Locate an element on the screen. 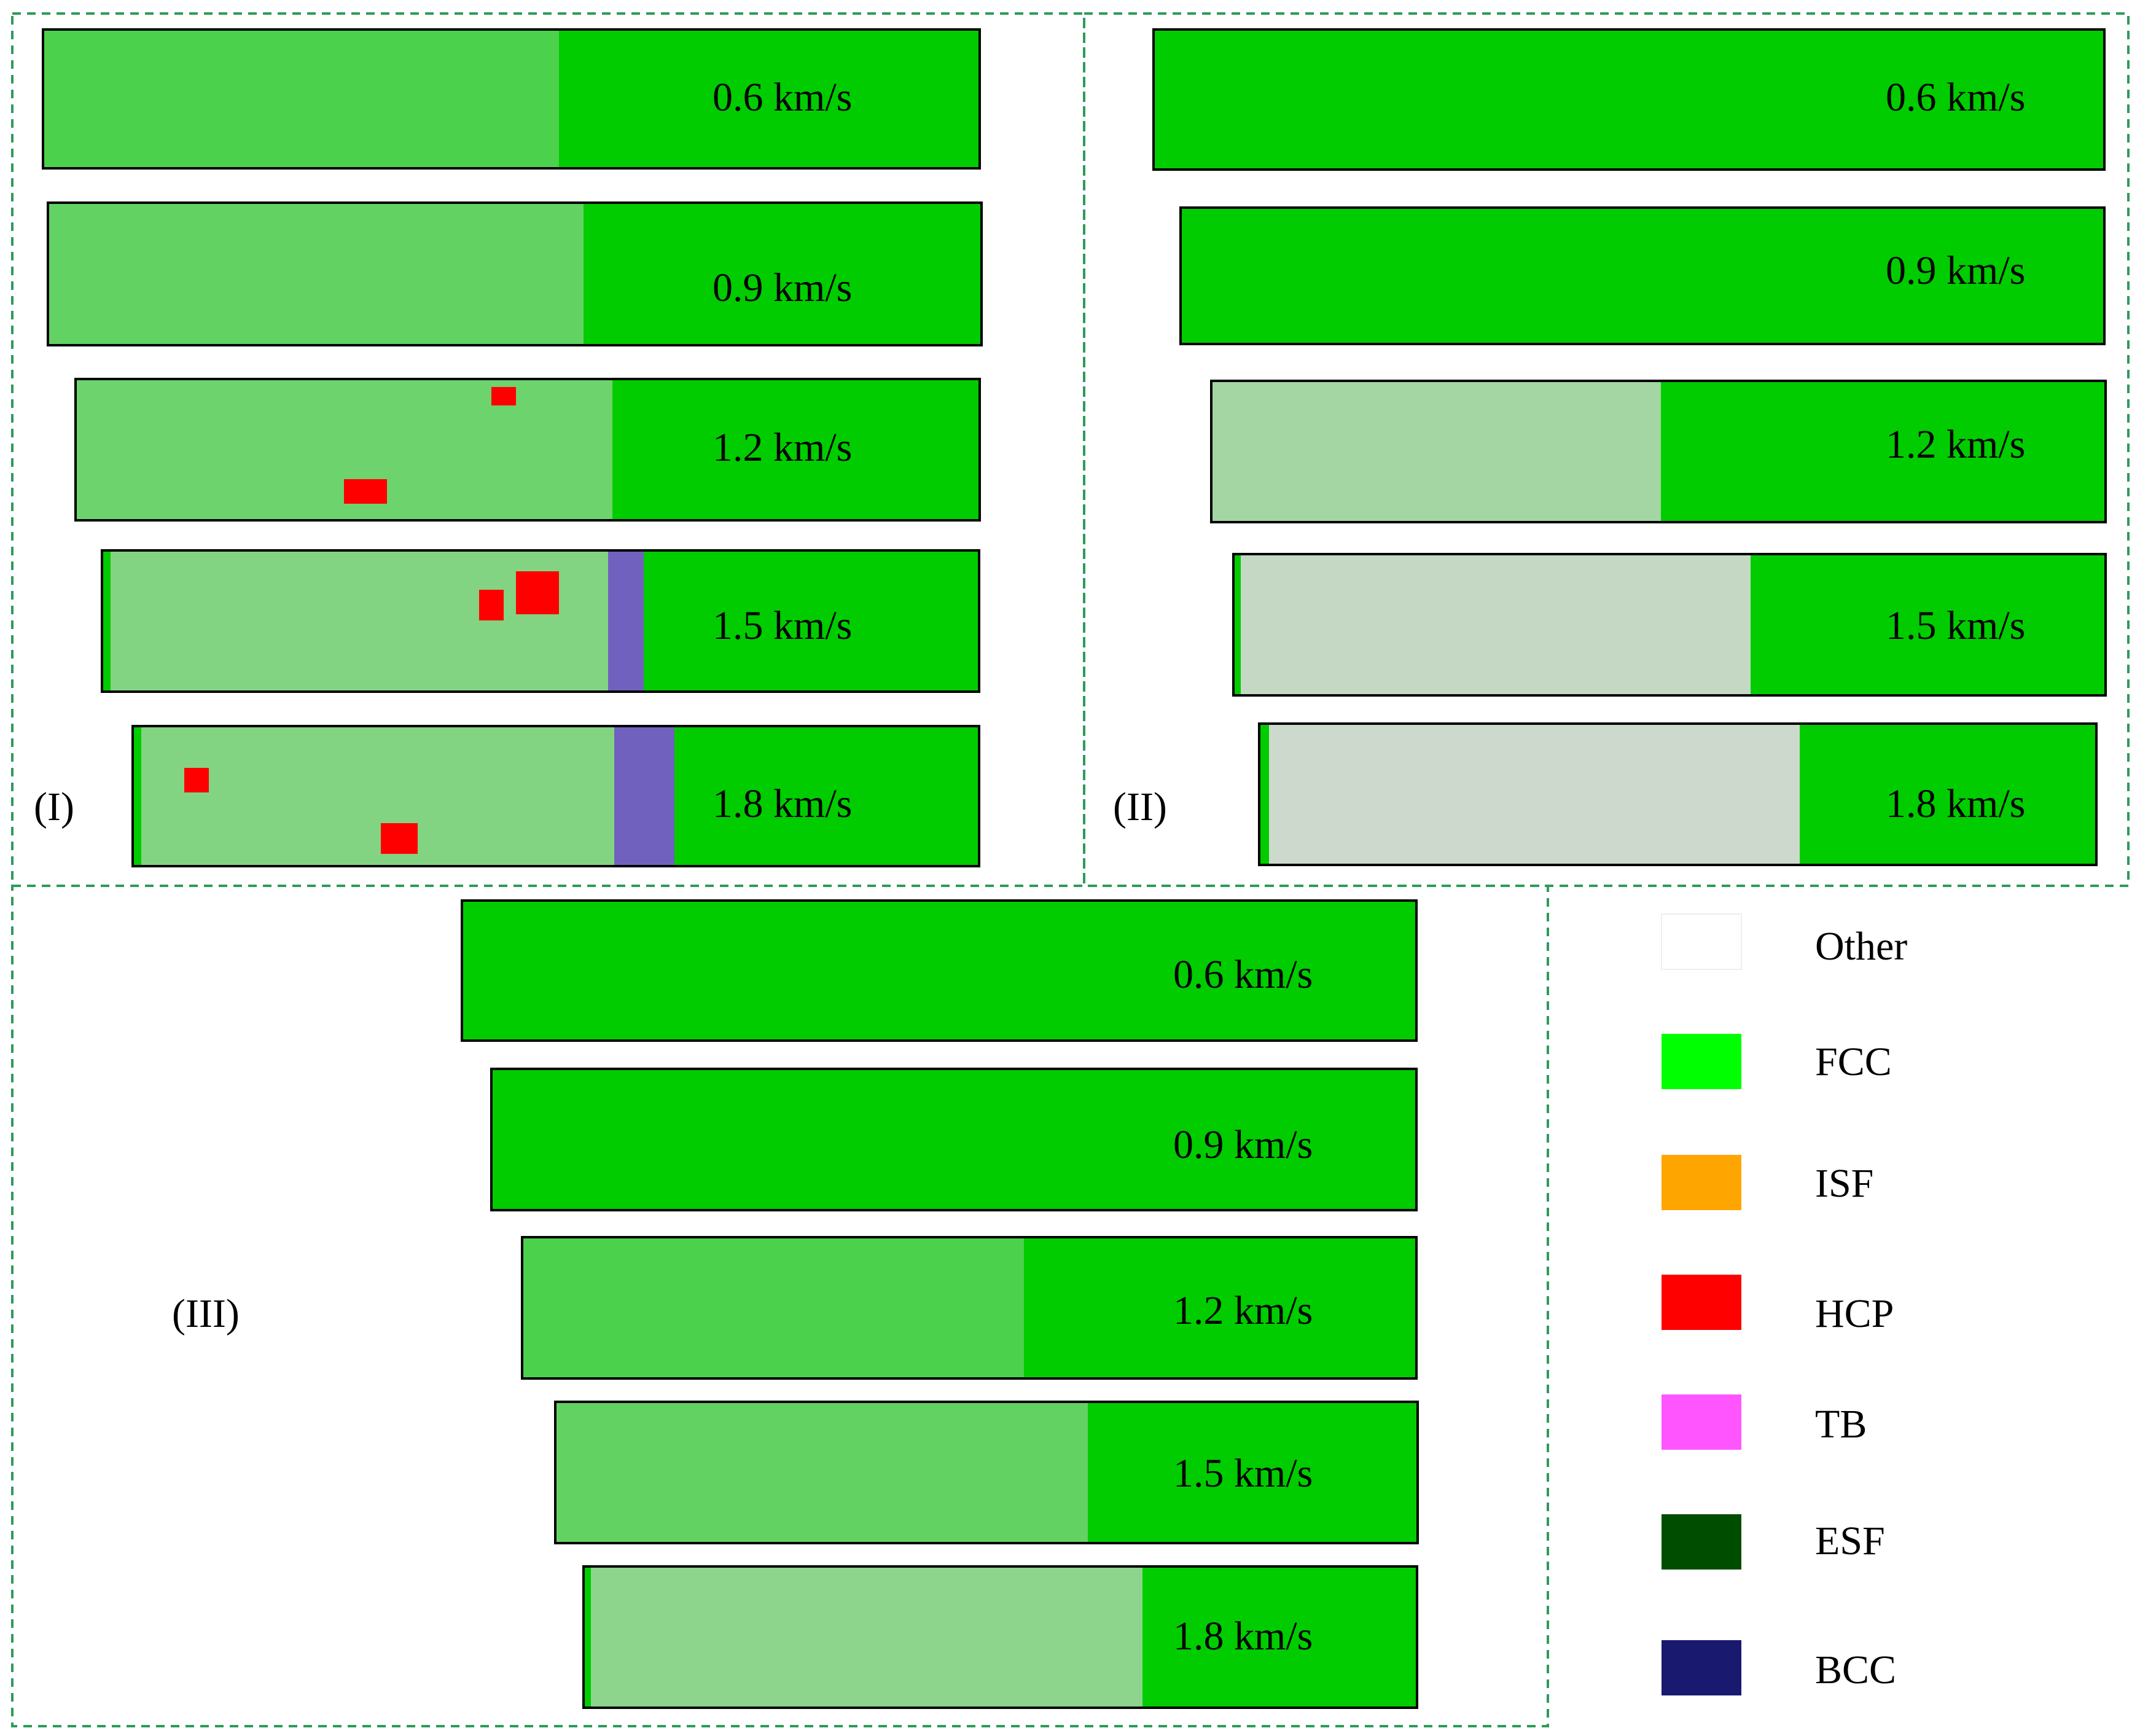 The height and width of the screenshot is (1736, 2140). legend-item-hcp: HCP is located at coordinates (1778, 1305).